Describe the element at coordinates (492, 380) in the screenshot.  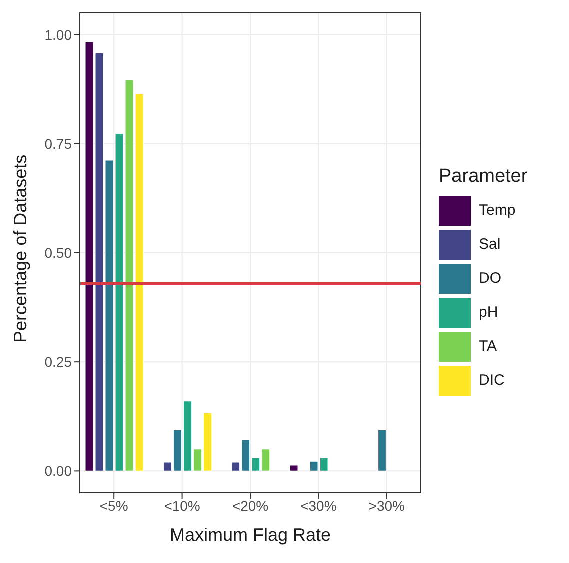
I see `legend-label: DIC` at that location.